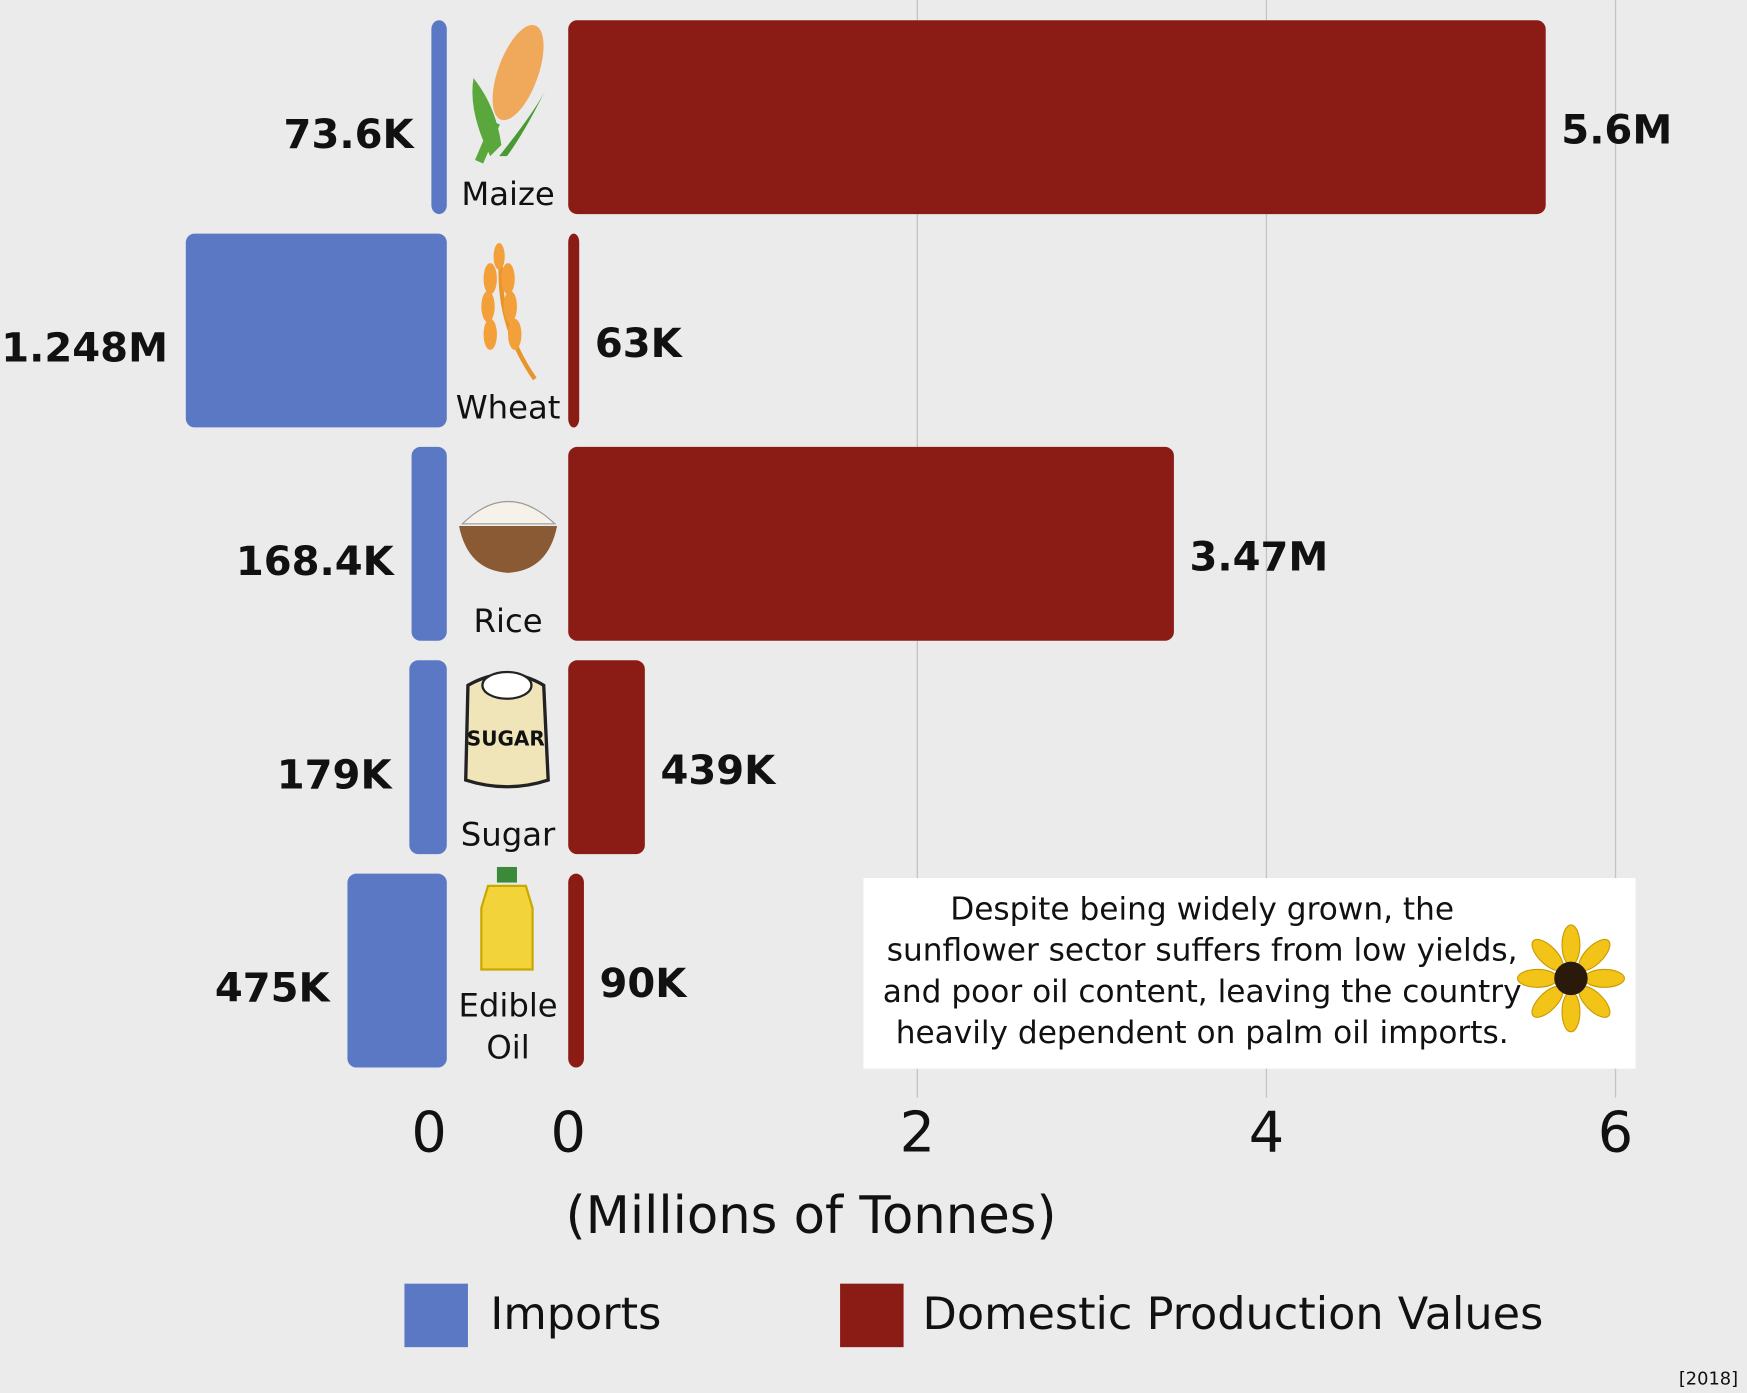 The width and height of the screenshot is (1747, 1393). What do you see at coordinates (1259, 557) in the screenshot?
I see `value-label: 3.47M` at bounding box center [1259, 557].